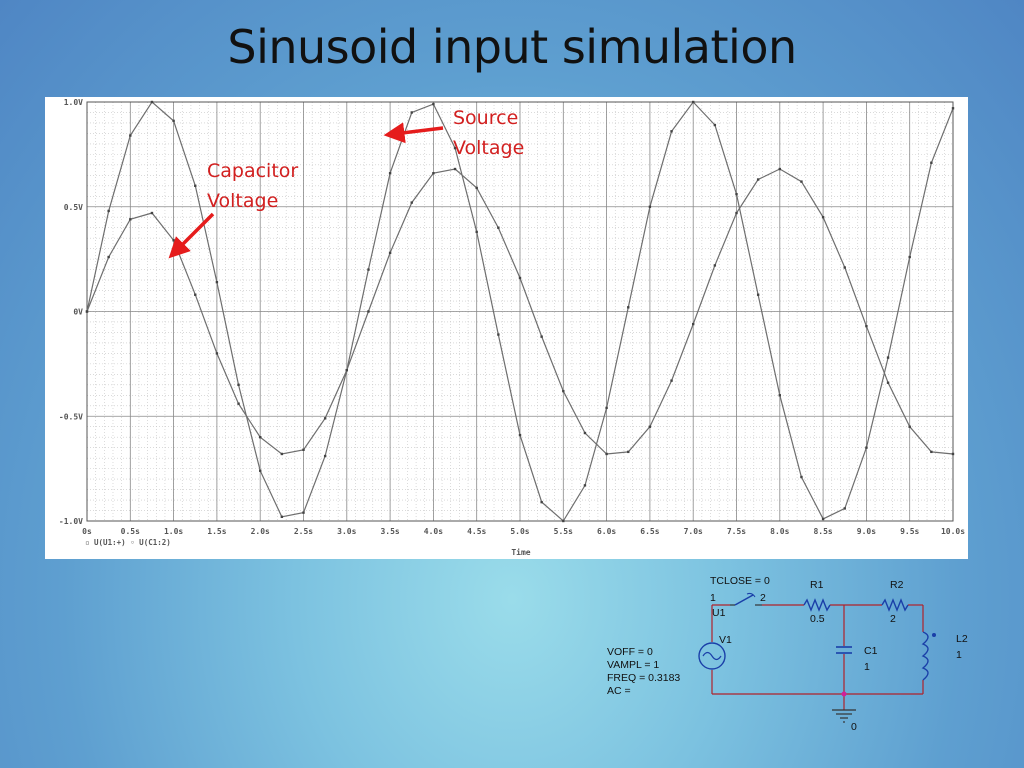 This screenshot has width=1024, height=768. What do you see at coordinates (746, 599) in the screenshot?
I see `switch-u1` at bounding box center [746, 599].